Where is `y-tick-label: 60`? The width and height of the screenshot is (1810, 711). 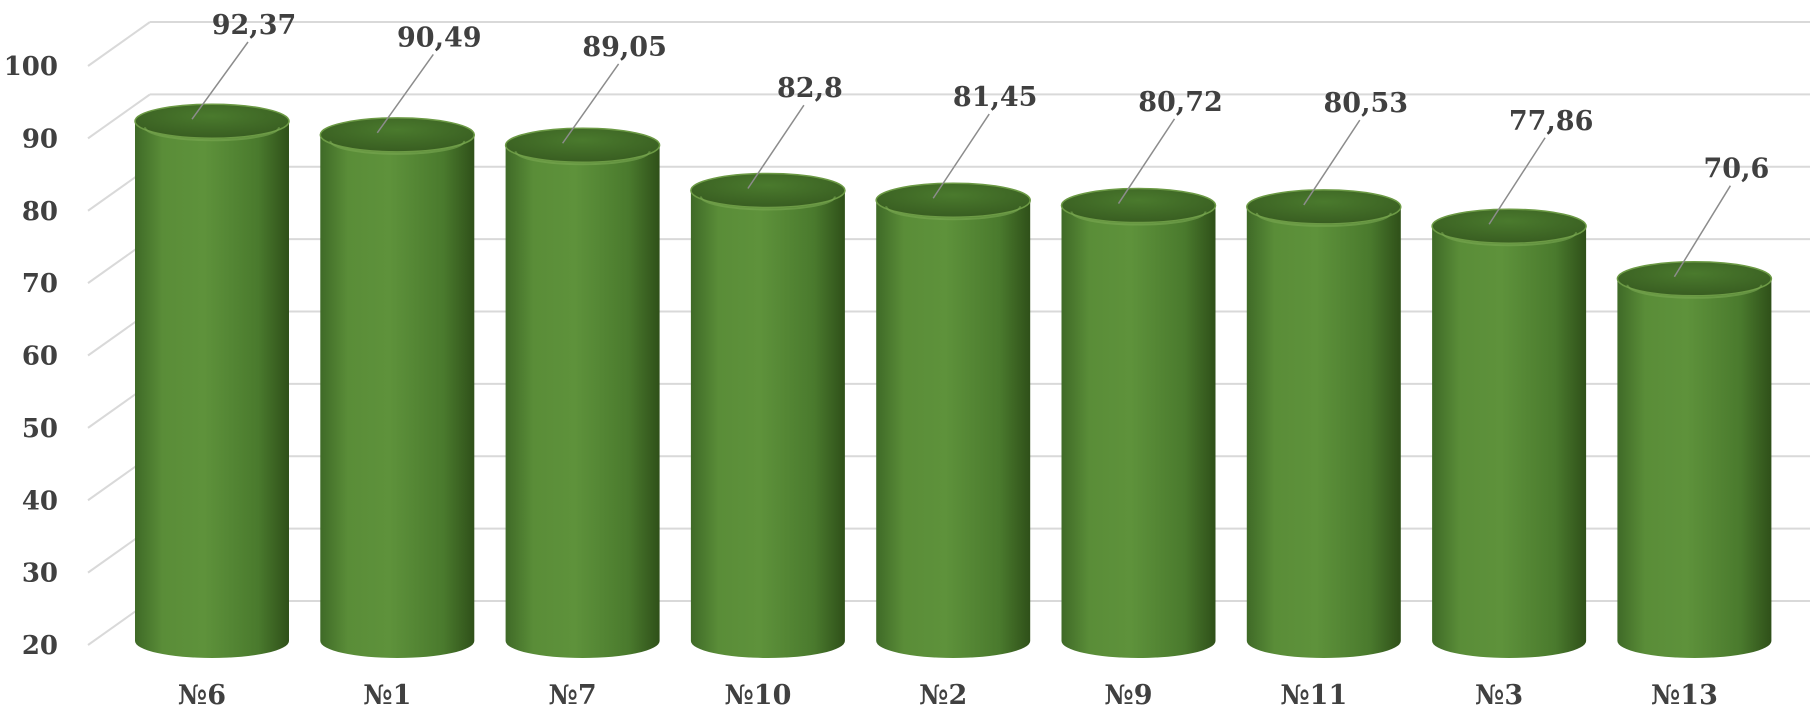 y-tick-label: 60 is located at coordinates (40, 357).